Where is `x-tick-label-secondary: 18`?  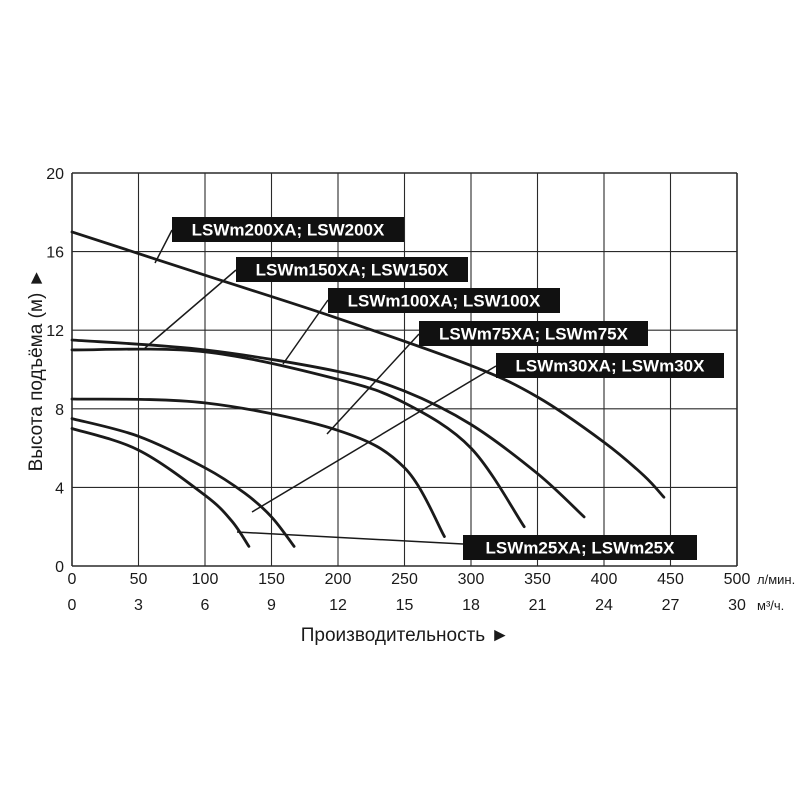 x-tick-label-secondary: 18 is located at coordinates (471, 605).